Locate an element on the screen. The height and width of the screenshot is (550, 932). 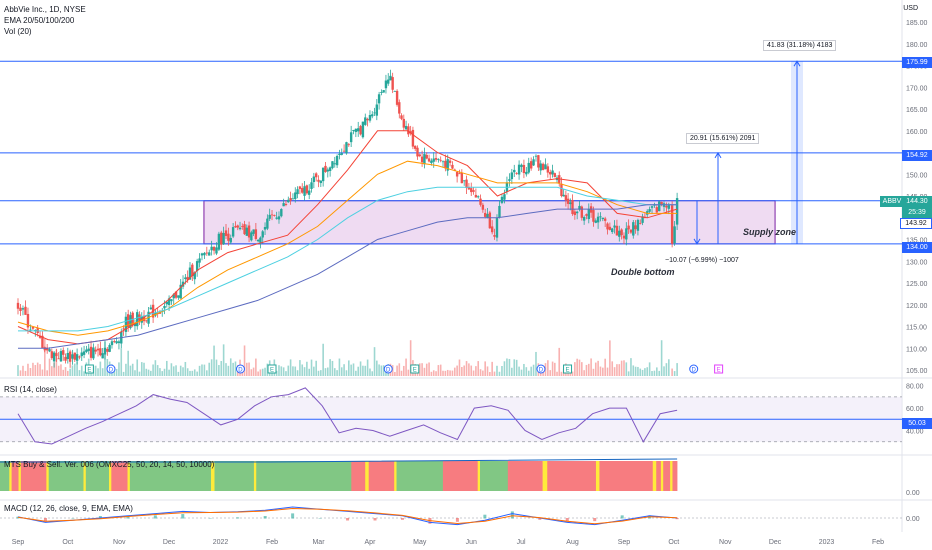
time-tick-label: Aug is located at coordinates (572, 542).